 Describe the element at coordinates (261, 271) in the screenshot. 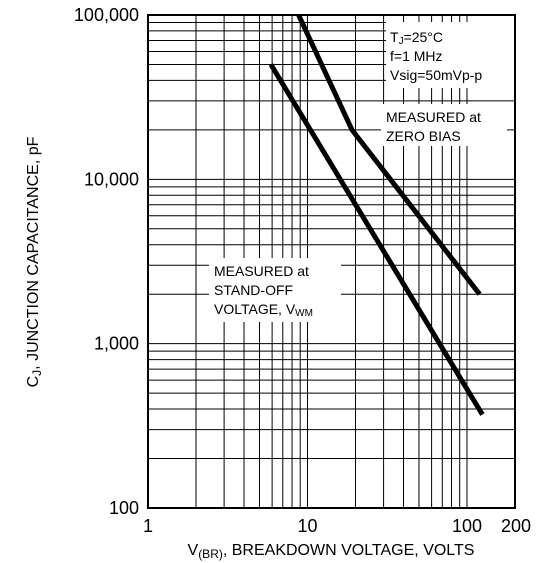

I see `standoff-line-1: MEASURED at` at that location.